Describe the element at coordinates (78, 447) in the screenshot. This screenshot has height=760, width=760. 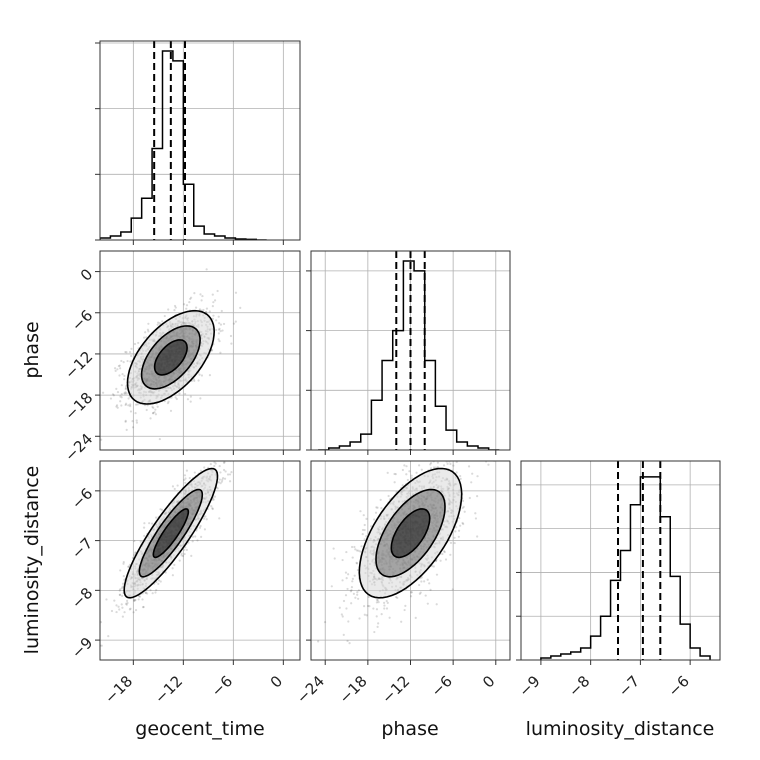
I see `y-tick-label: −24` at that location.